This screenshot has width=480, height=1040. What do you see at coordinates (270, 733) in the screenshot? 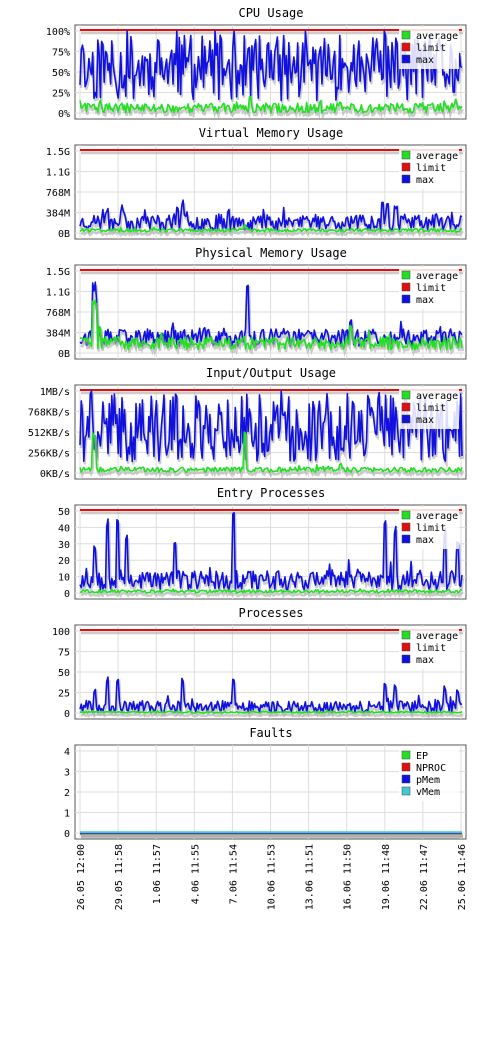
I see `chart-title: Faults` at bounding box center [270, 733].